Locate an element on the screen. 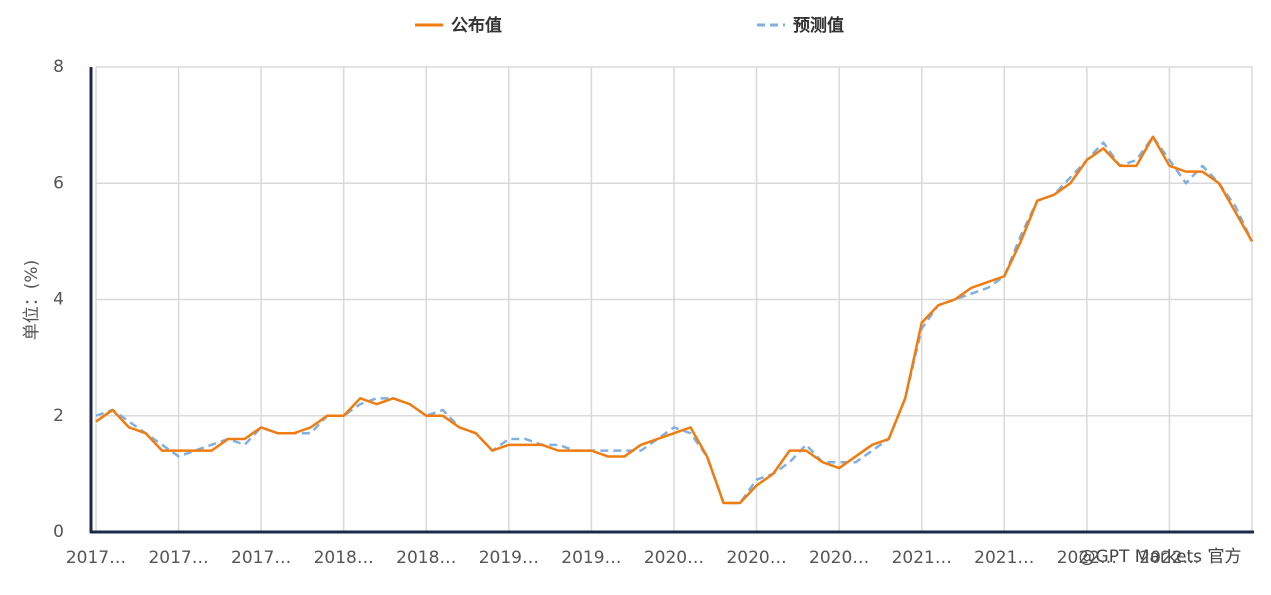 The width and height of the screenshot is (1271, 595). legend-label: 公布值 is located at coordinates (476, 25).